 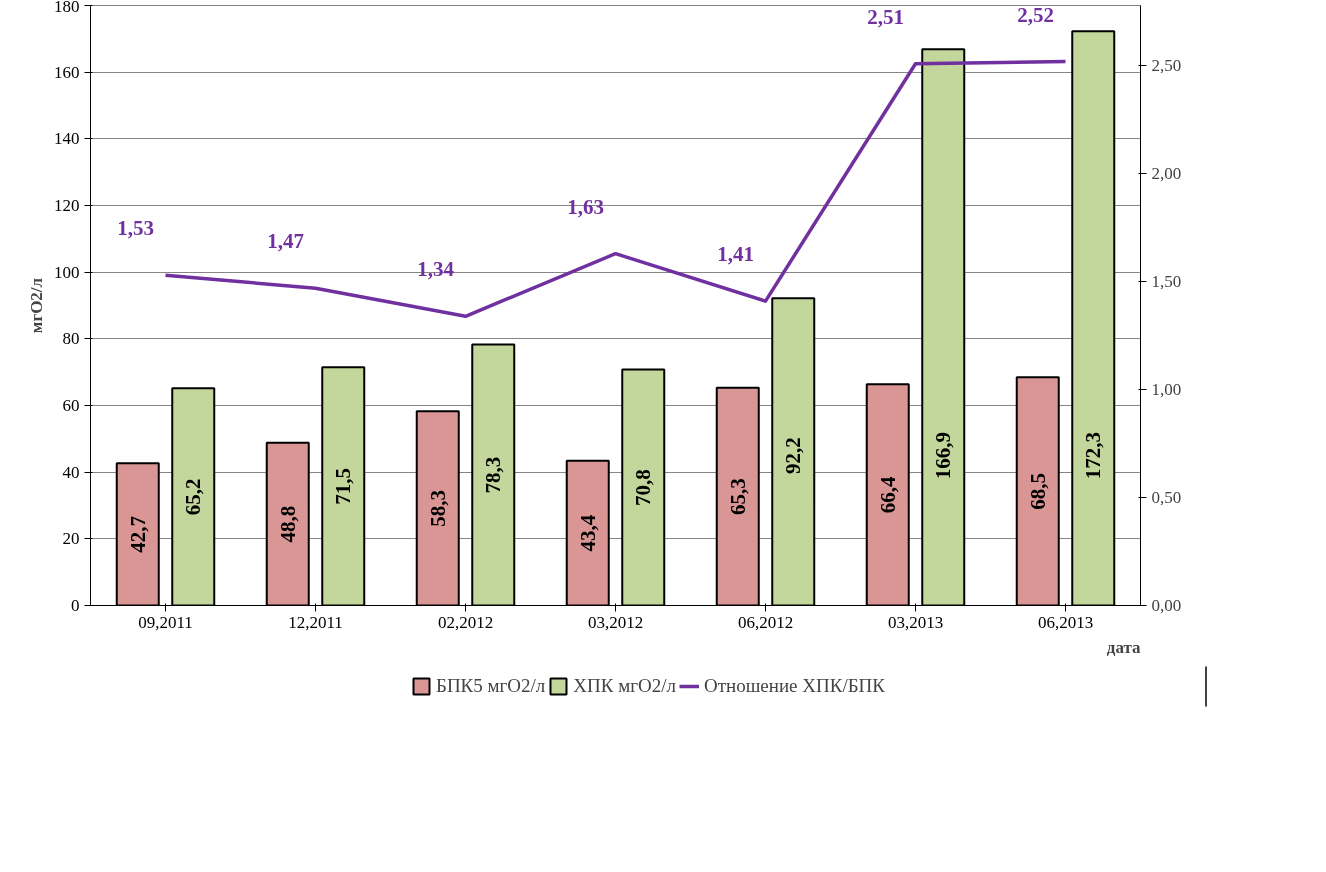 I want to click on data-label: 1,47, so click(x=285, y=241).